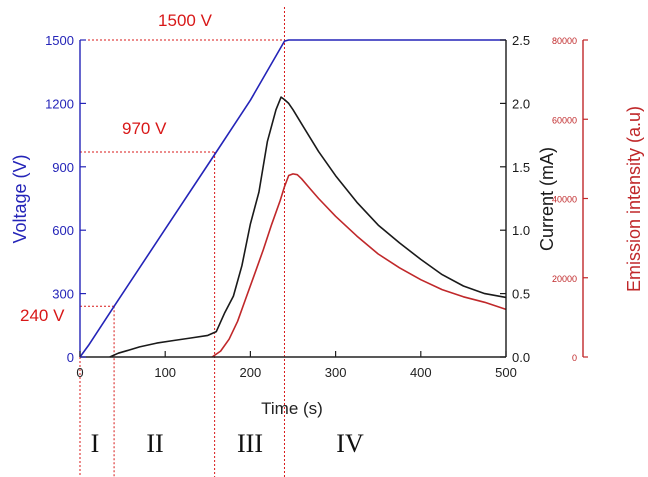 This screenshot has height=477, width=648. I want to click on x-axis-label: Time (s), so click(292, 408).